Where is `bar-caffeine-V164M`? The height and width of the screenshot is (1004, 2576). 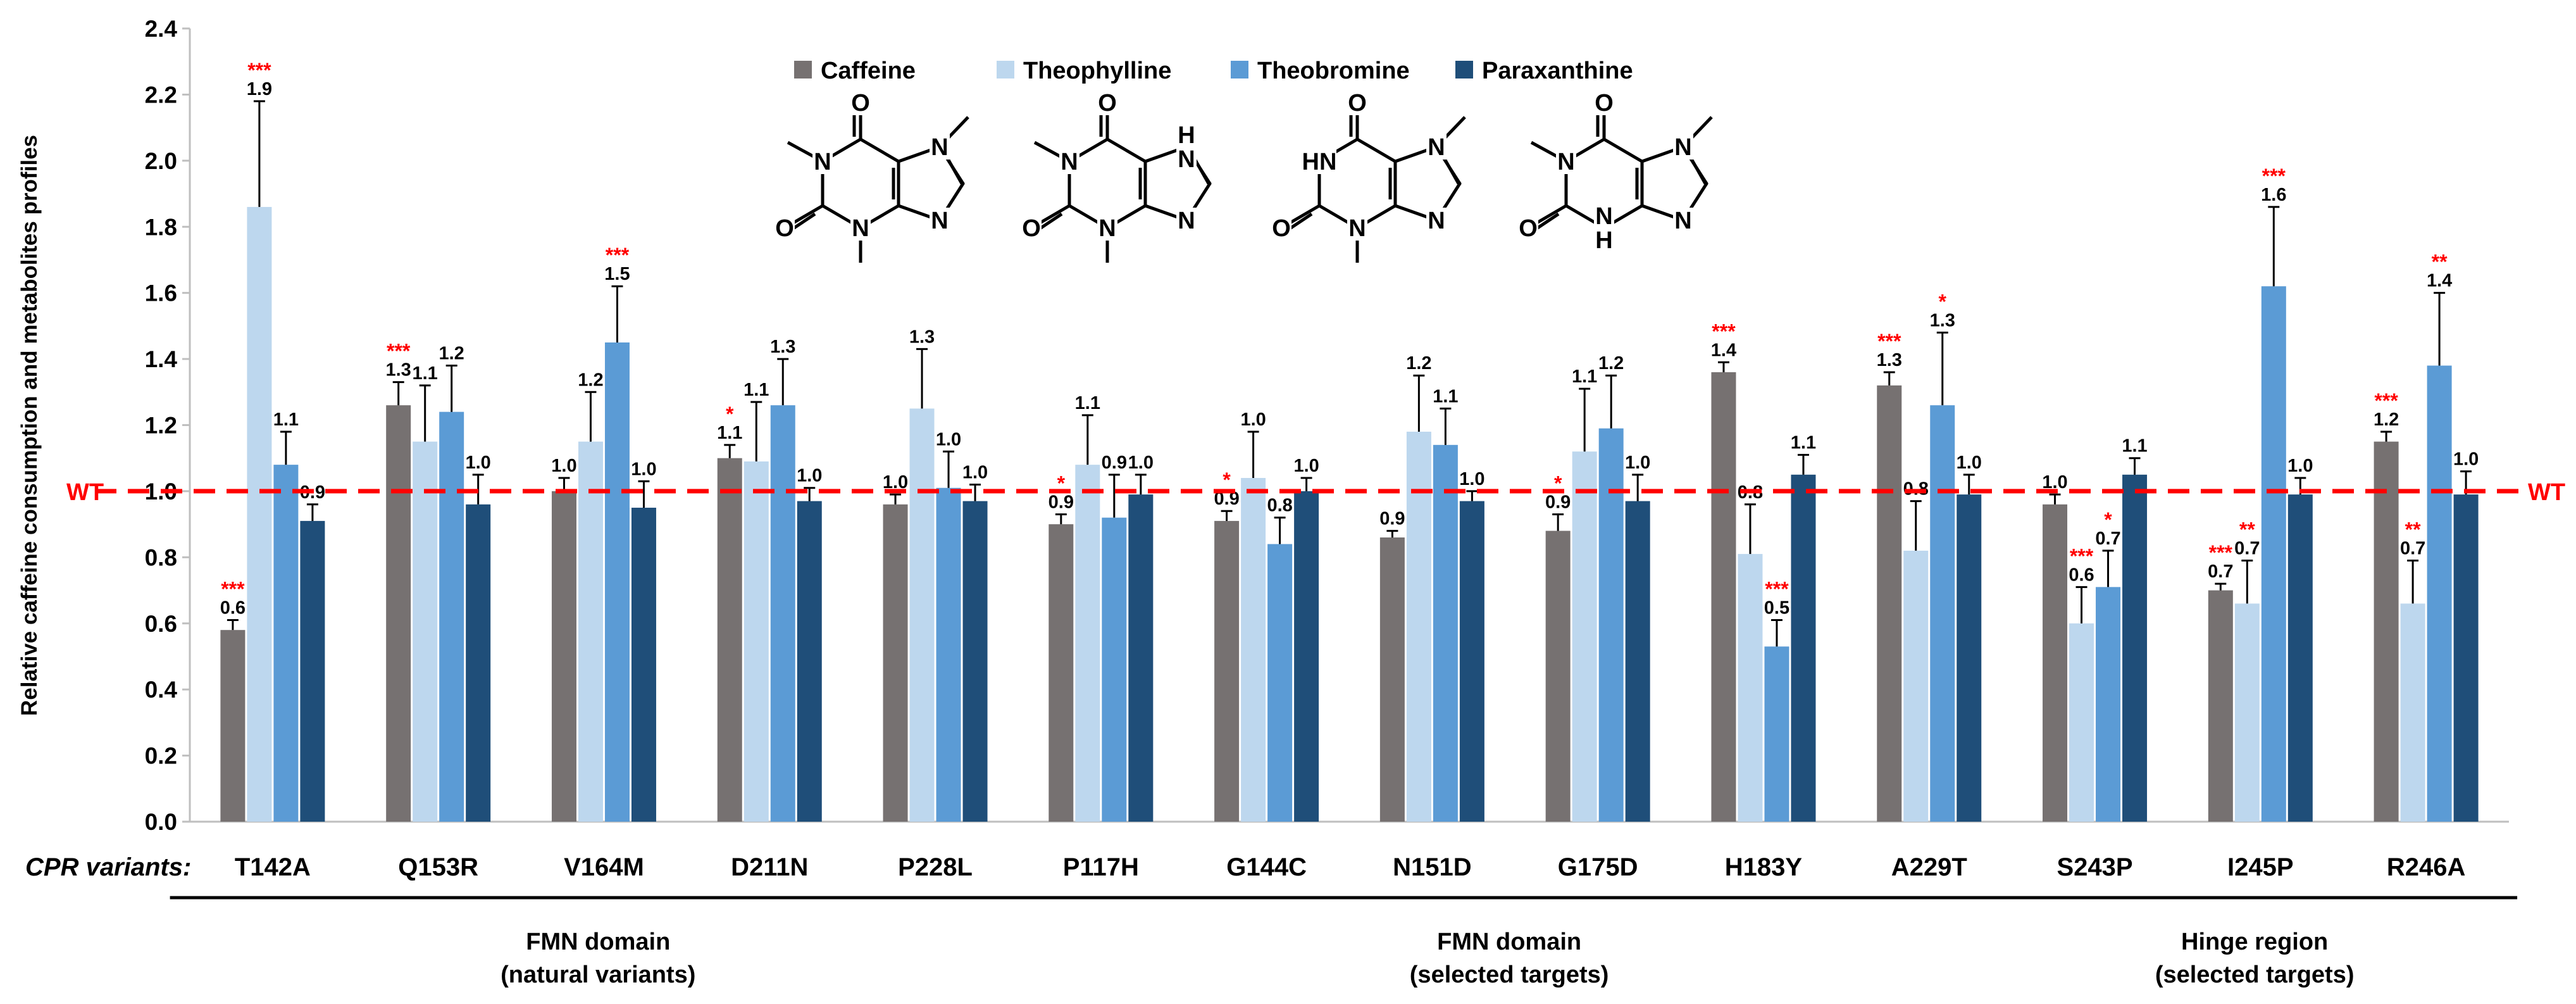 bar-caffeine-V164M is located at coordinates (563, 656).